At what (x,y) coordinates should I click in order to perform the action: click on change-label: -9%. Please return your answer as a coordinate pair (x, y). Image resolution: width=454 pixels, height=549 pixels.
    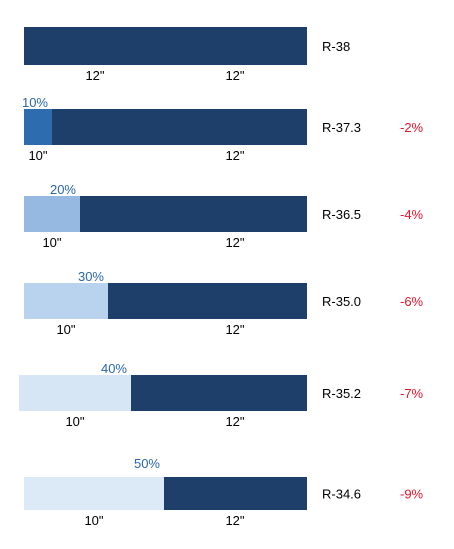
    Looking at the image, I should click on (412, 494).